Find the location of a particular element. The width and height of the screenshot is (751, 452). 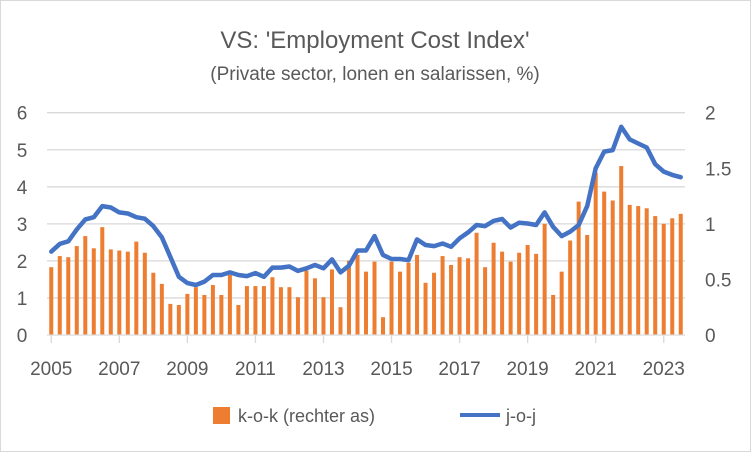

x-axis-tick-label: 2023 is located at coordinates (664, 369).